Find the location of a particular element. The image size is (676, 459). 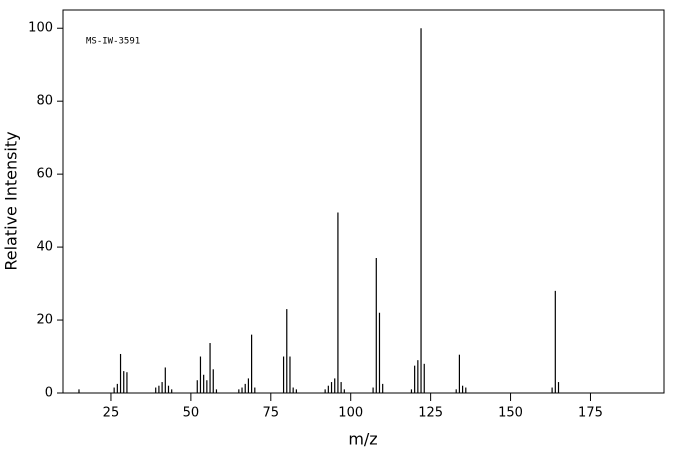

x-tick-label: 50 is located at coordinates (191, 413).